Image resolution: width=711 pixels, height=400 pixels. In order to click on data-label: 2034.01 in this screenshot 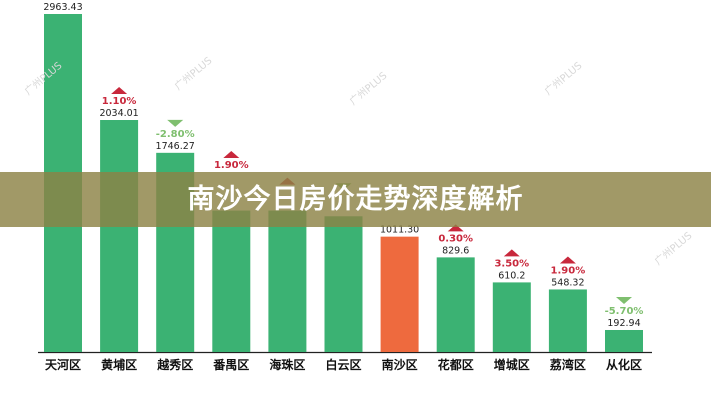, I will do `click(118, 113)`.